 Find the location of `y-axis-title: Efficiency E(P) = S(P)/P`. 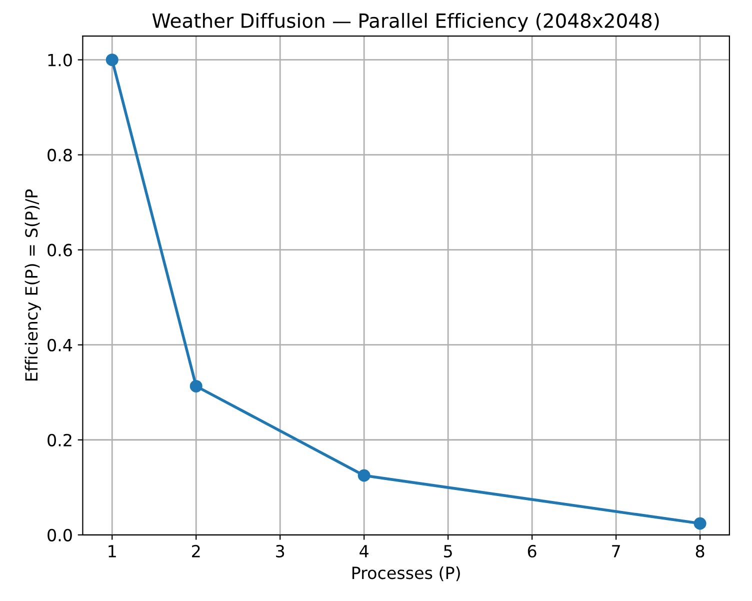

y-axis-title: Efficiency E(P) = S(P)/P is located at coordinates (32, 284).